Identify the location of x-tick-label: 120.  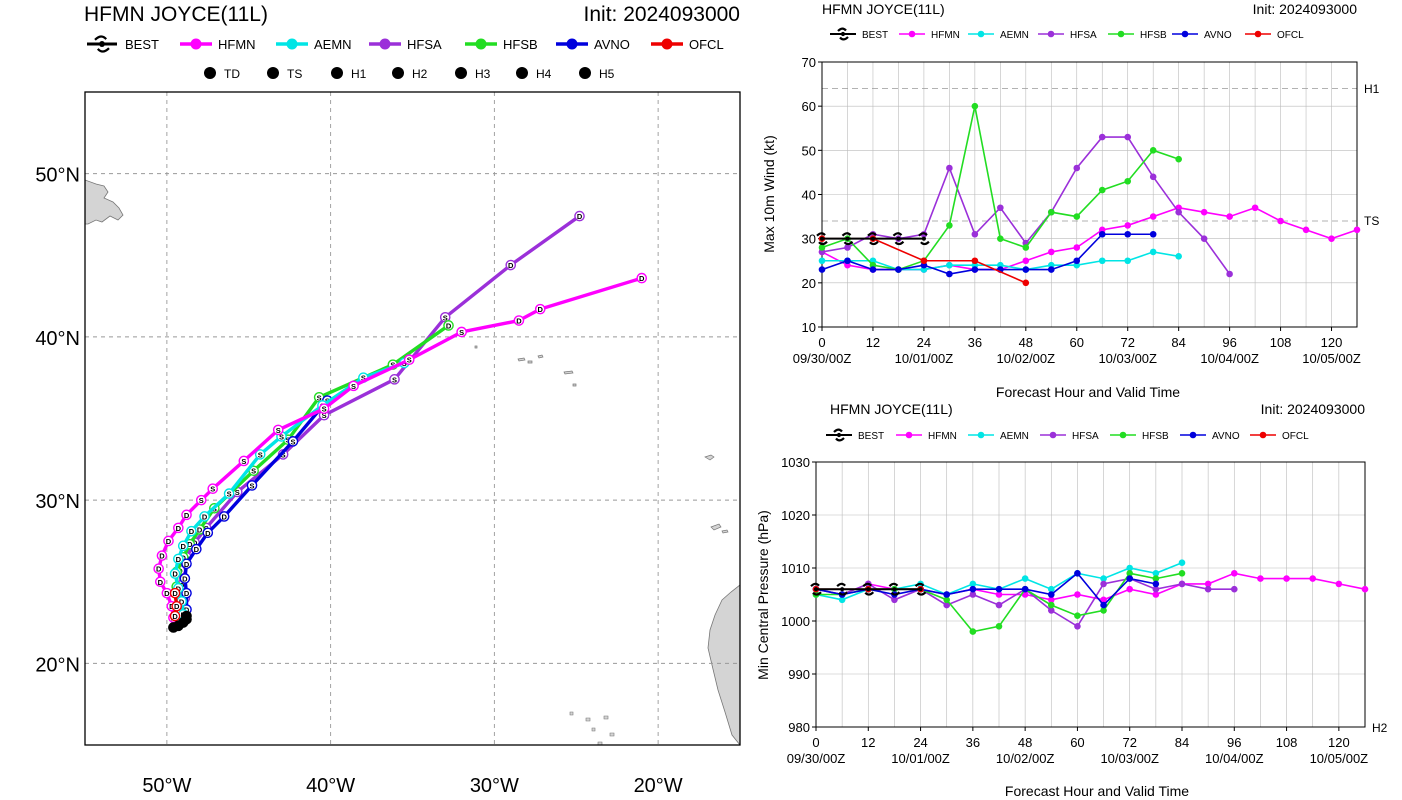
(1339, 742).